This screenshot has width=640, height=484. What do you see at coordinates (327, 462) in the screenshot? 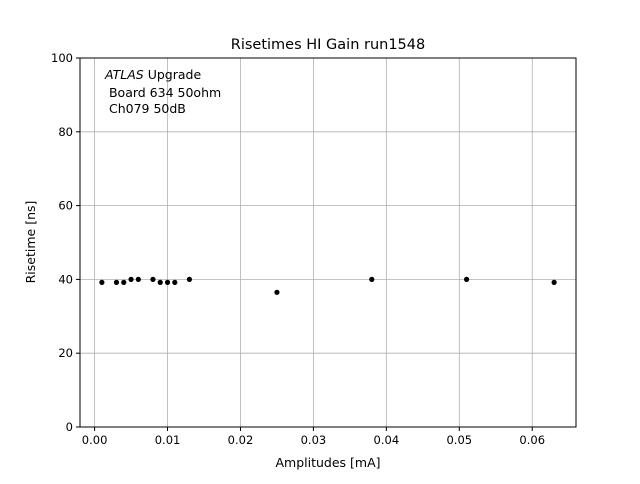
I see `x-axis-label: Amplitudes [mA]` at bounding box center [327, 462].